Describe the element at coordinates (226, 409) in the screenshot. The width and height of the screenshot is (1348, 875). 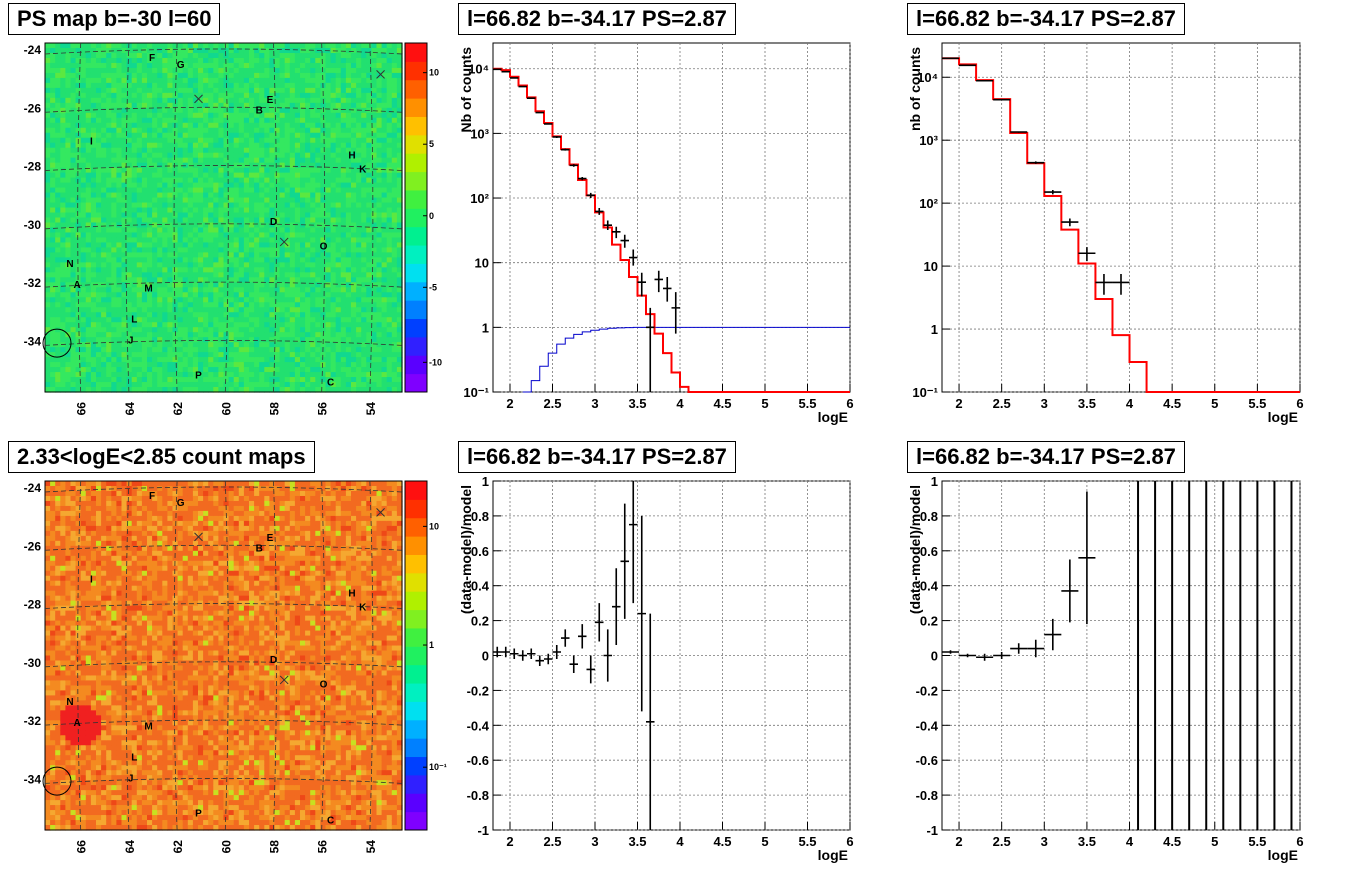
I see `ps_map-x-tick-label: 60` at that location.